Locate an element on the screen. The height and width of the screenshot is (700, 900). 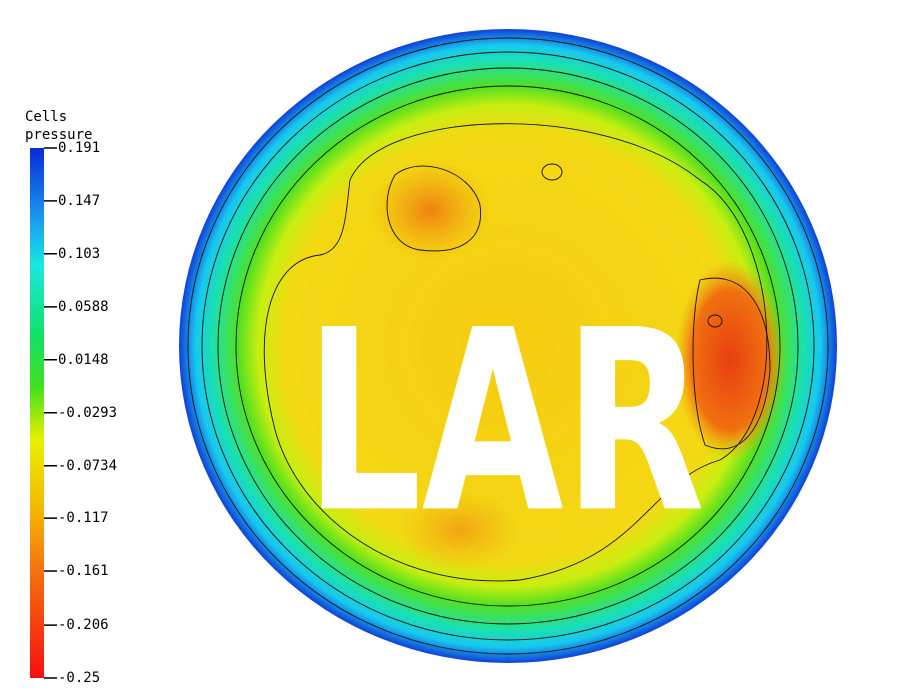
tick-label: -0.161 is located at coordinates (83, 571).